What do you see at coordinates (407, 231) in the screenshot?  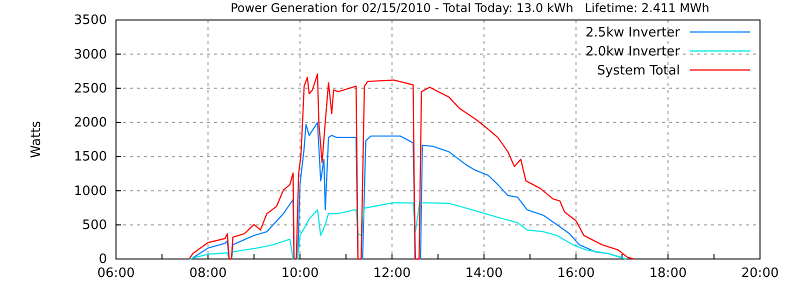 I see `line-series` at bounding box center [407, 231].